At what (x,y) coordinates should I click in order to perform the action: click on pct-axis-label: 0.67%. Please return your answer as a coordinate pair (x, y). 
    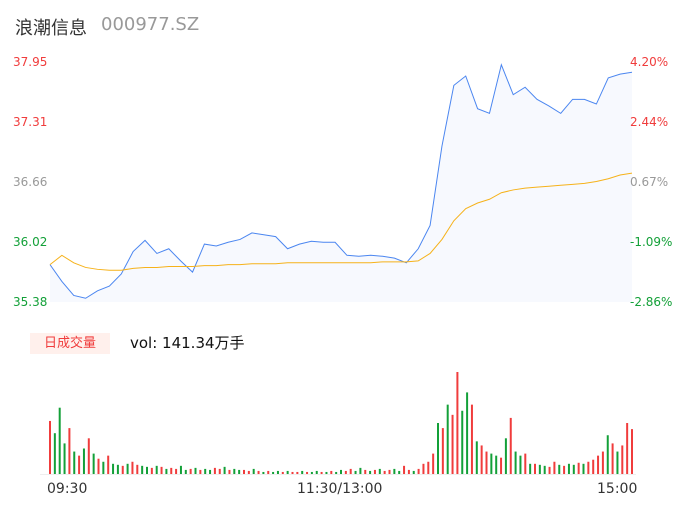
    Looking at the image, I should click on (649, 182).